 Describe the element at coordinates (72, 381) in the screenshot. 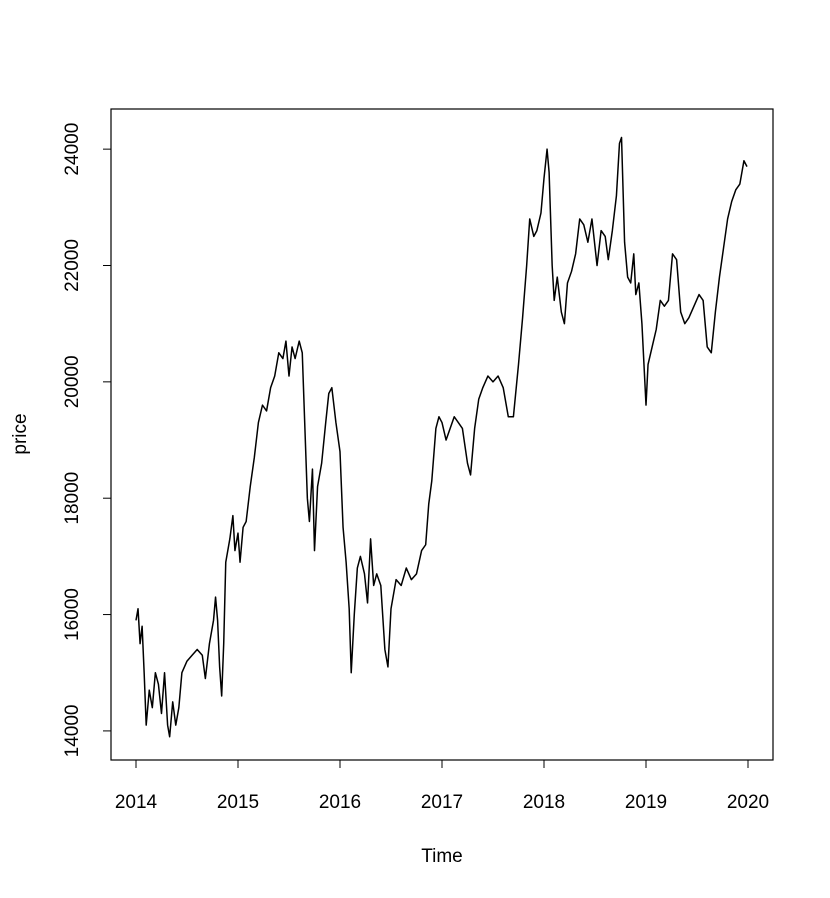

I see `y-tick-label: 20000` at that location.